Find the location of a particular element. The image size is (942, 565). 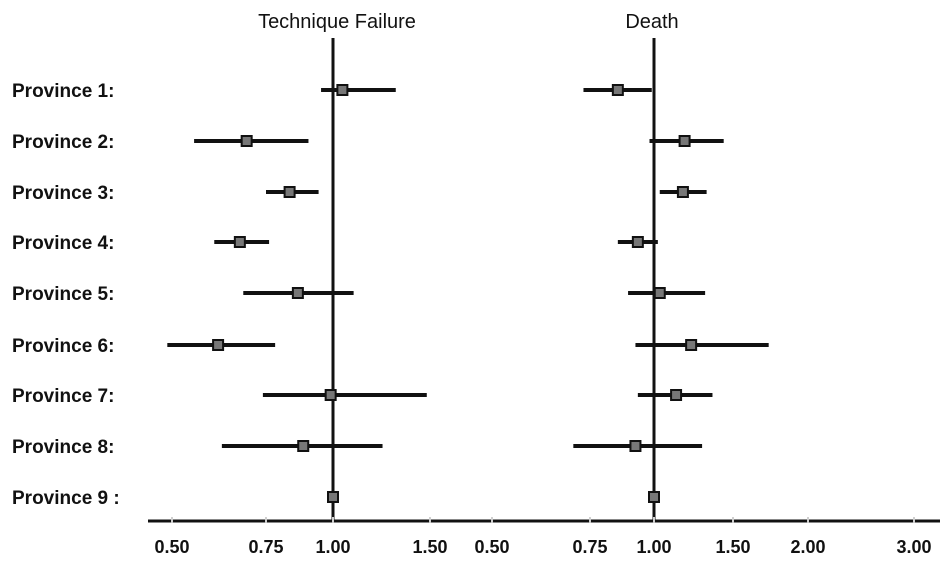

row-label: Province 7: is located at coordinates (63, 396).